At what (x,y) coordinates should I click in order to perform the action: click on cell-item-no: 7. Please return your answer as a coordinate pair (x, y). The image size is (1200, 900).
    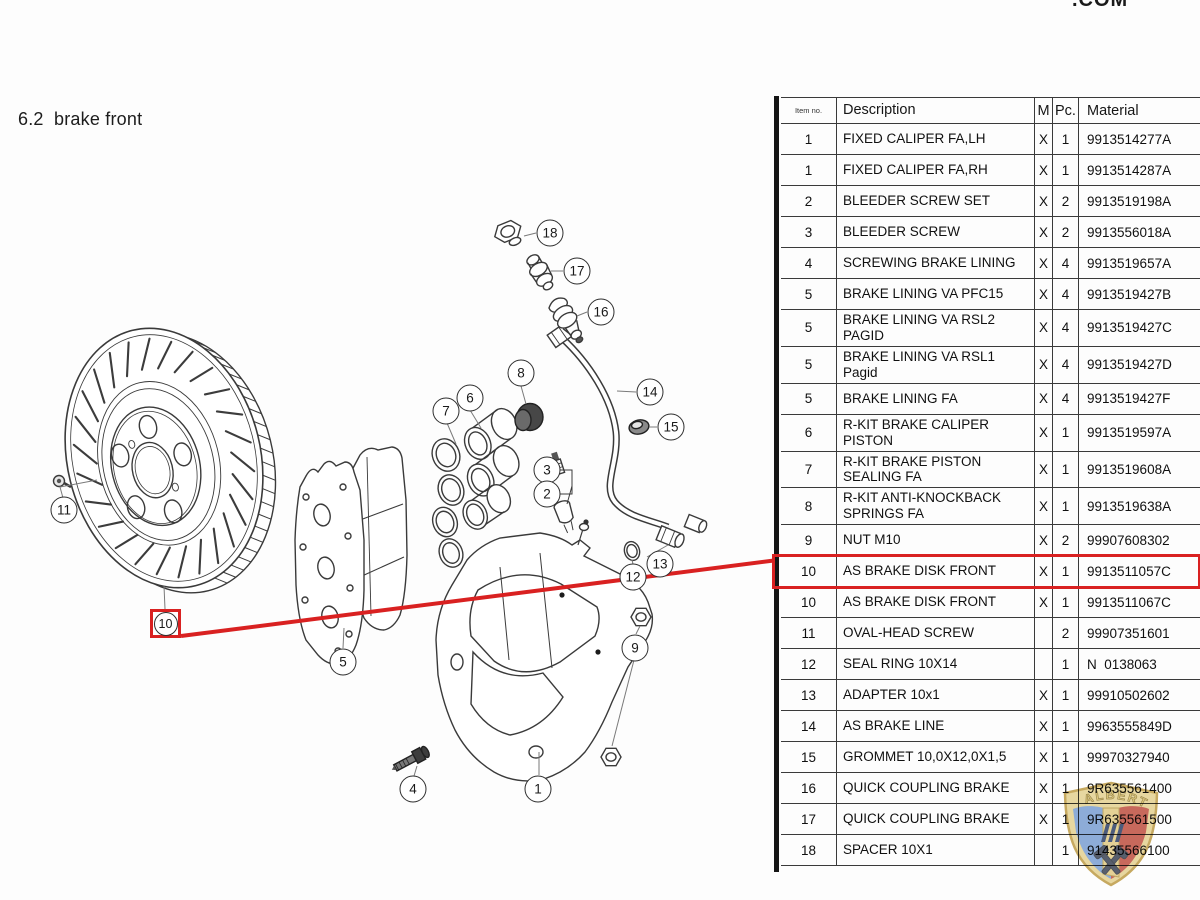
    Looking at the image, I should click on (809, 469).